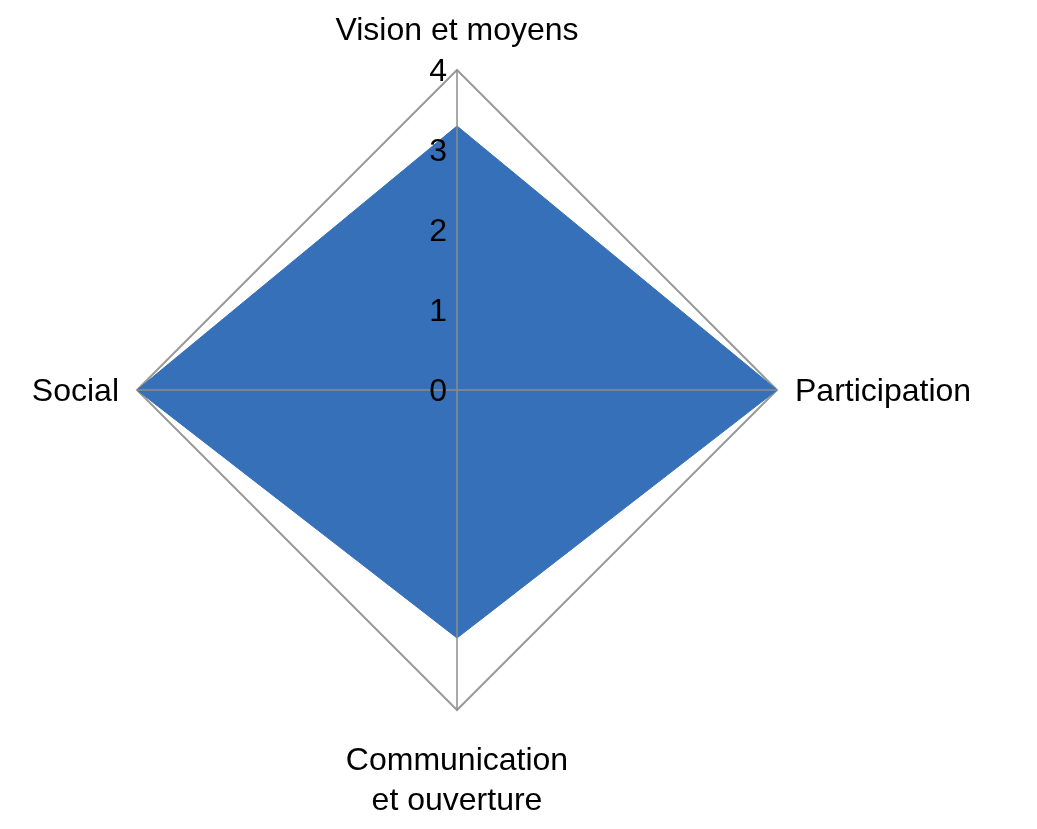  Describe the element at coordinates (438, 150) in the screenshot. I see `y-tick-label: 3` at that location.